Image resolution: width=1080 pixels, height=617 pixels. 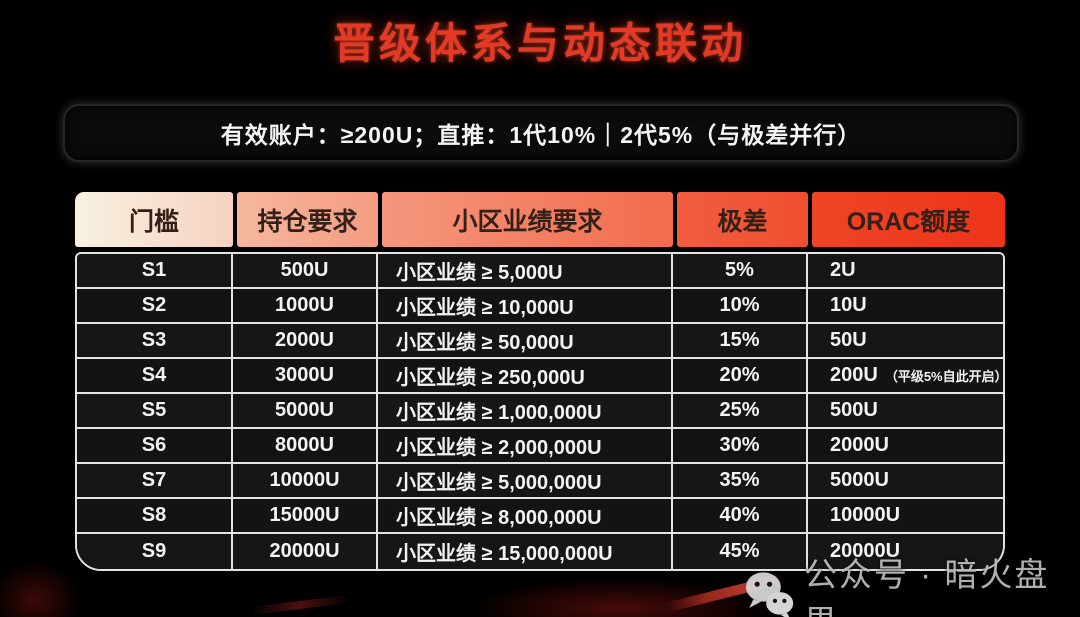 I want to click on wechat-icon, so click(x=769, y=593).